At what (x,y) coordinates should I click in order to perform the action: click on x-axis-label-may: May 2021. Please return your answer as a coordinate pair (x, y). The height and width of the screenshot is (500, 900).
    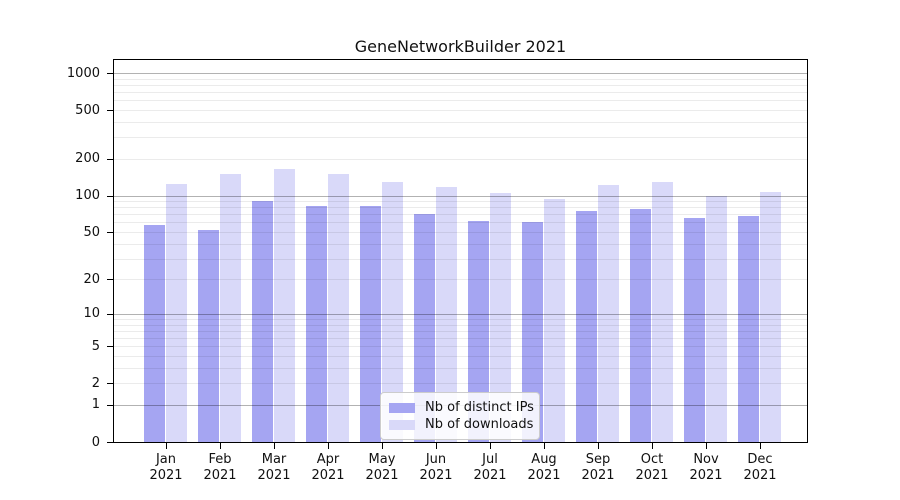
    Looking at the image, I should click on (382, 467).